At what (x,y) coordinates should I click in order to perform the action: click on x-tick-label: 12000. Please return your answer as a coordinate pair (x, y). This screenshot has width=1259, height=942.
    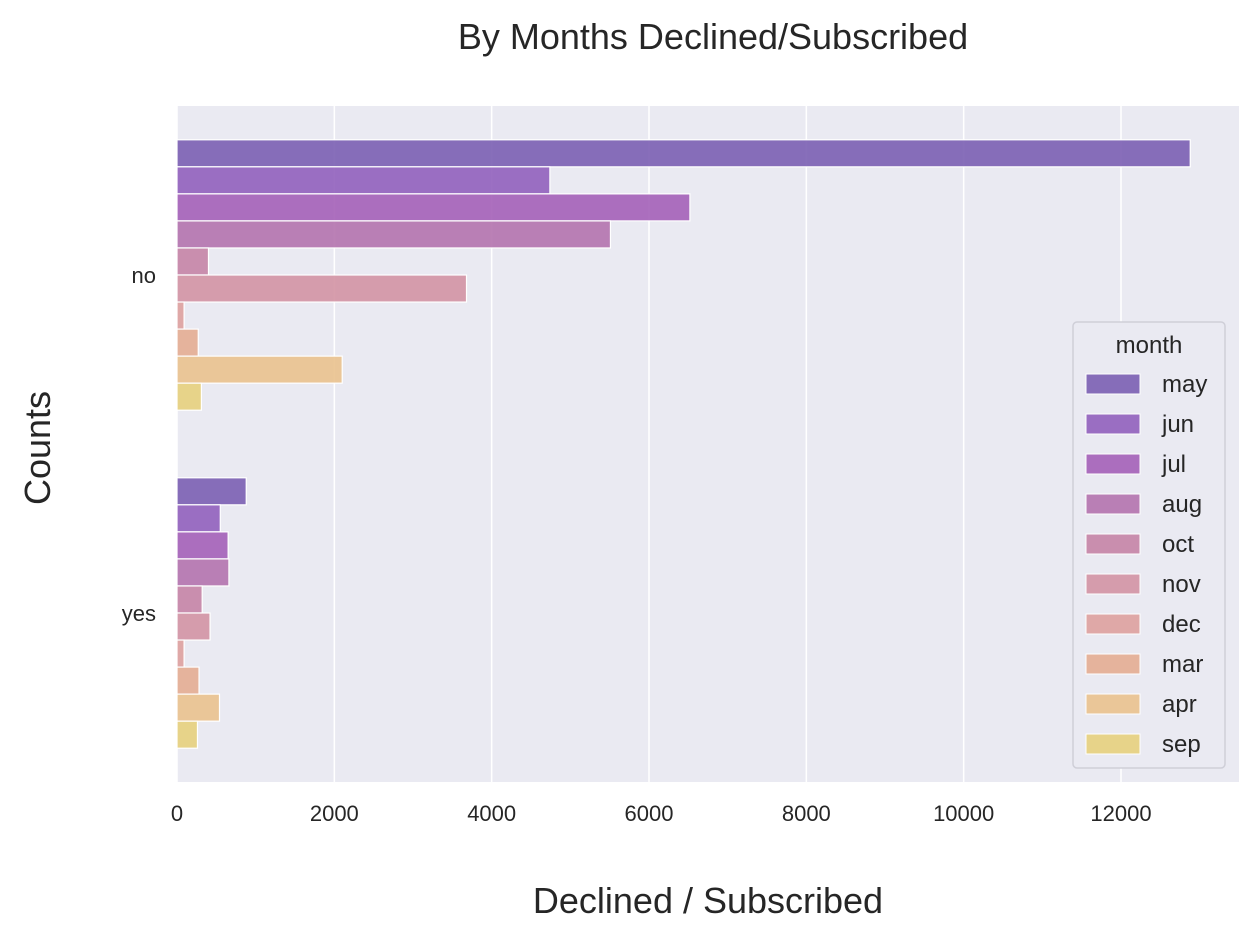
    Looking at the image, I should click on (1120, 813).